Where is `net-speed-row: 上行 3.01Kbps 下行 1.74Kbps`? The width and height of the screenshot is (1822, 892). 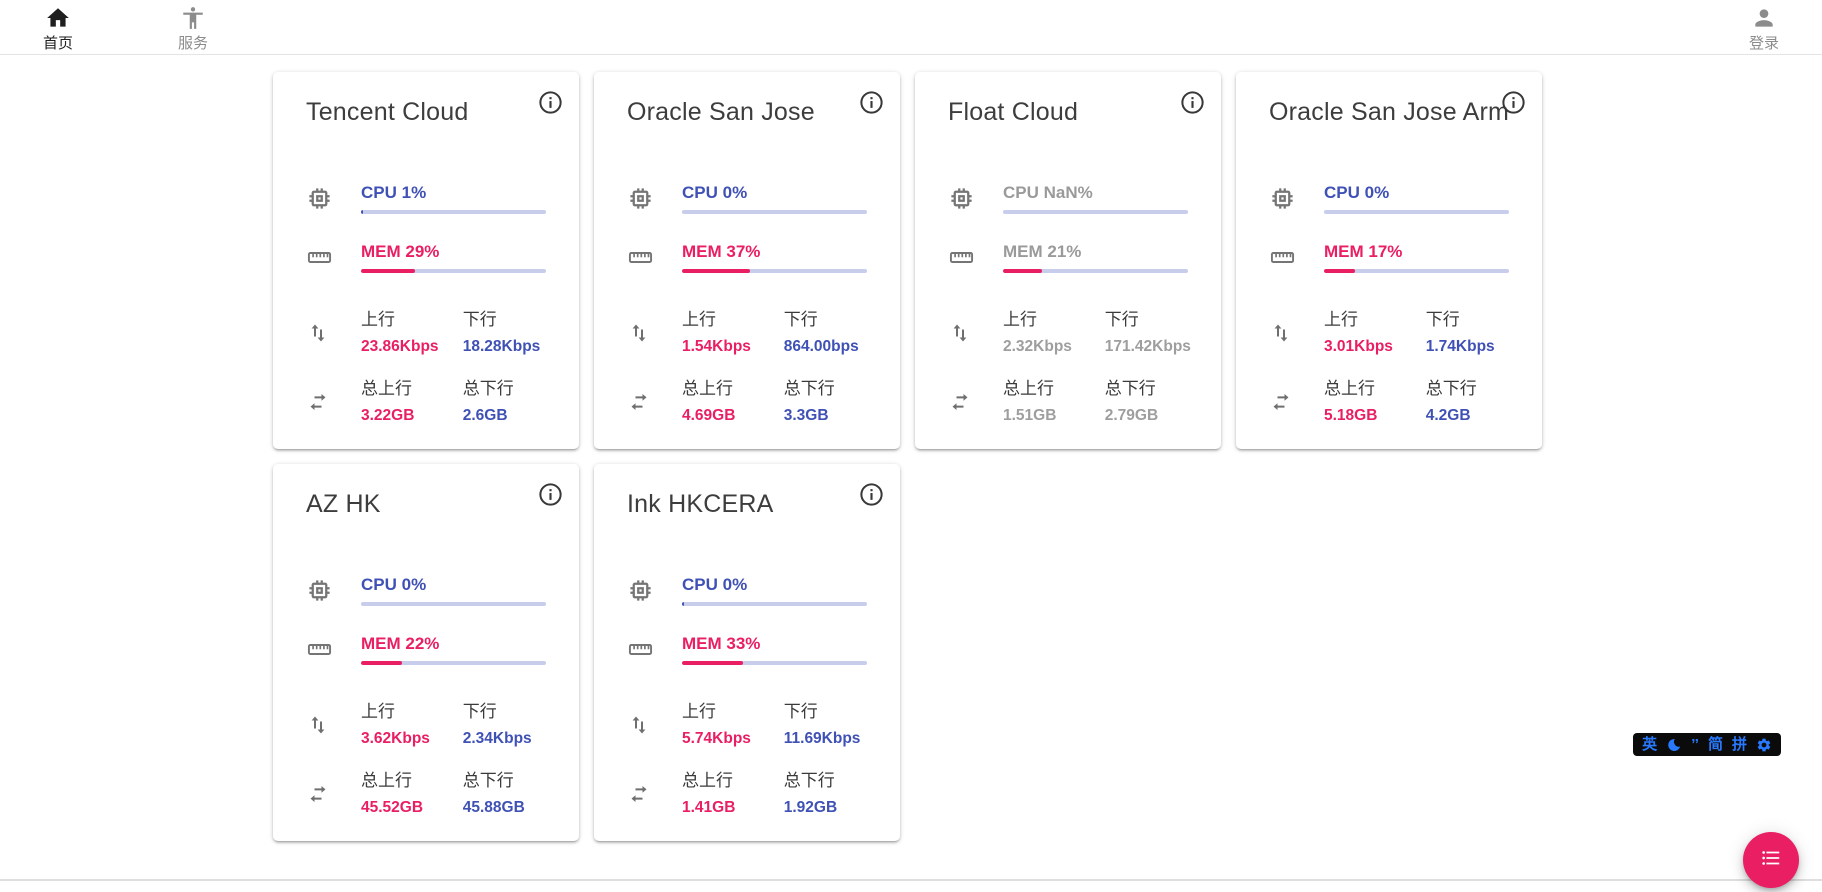
net-speed-row: 上行 3.01Kbps 下行 1.74Kbps is located at coordinates (1389, 332).